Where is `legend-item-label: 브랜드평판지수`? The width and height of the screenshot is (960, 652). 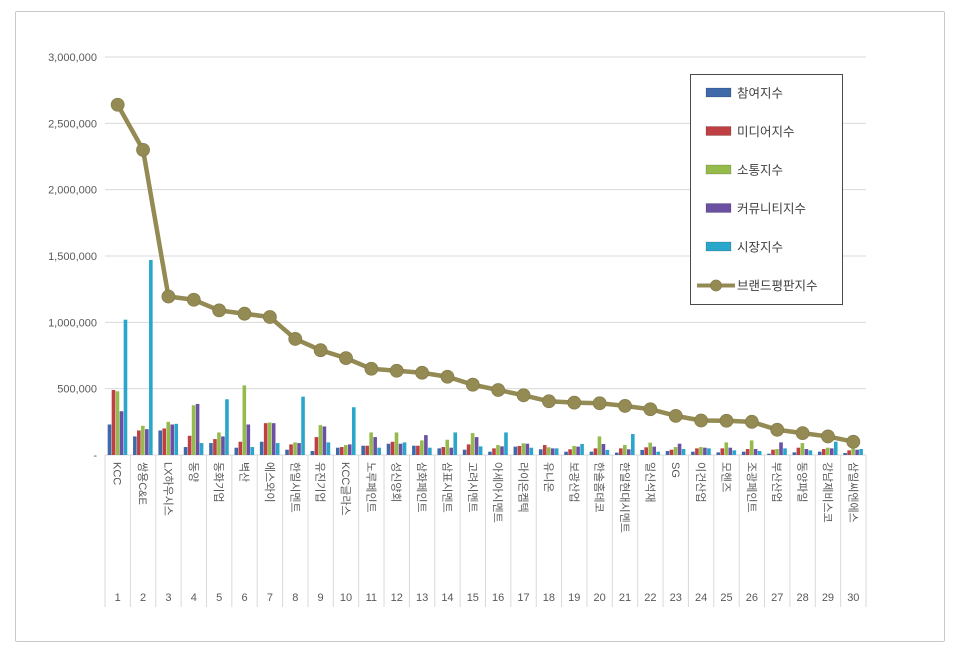
legend-item-label: 브랜드평판지수 is located at coordinates (777, 286).